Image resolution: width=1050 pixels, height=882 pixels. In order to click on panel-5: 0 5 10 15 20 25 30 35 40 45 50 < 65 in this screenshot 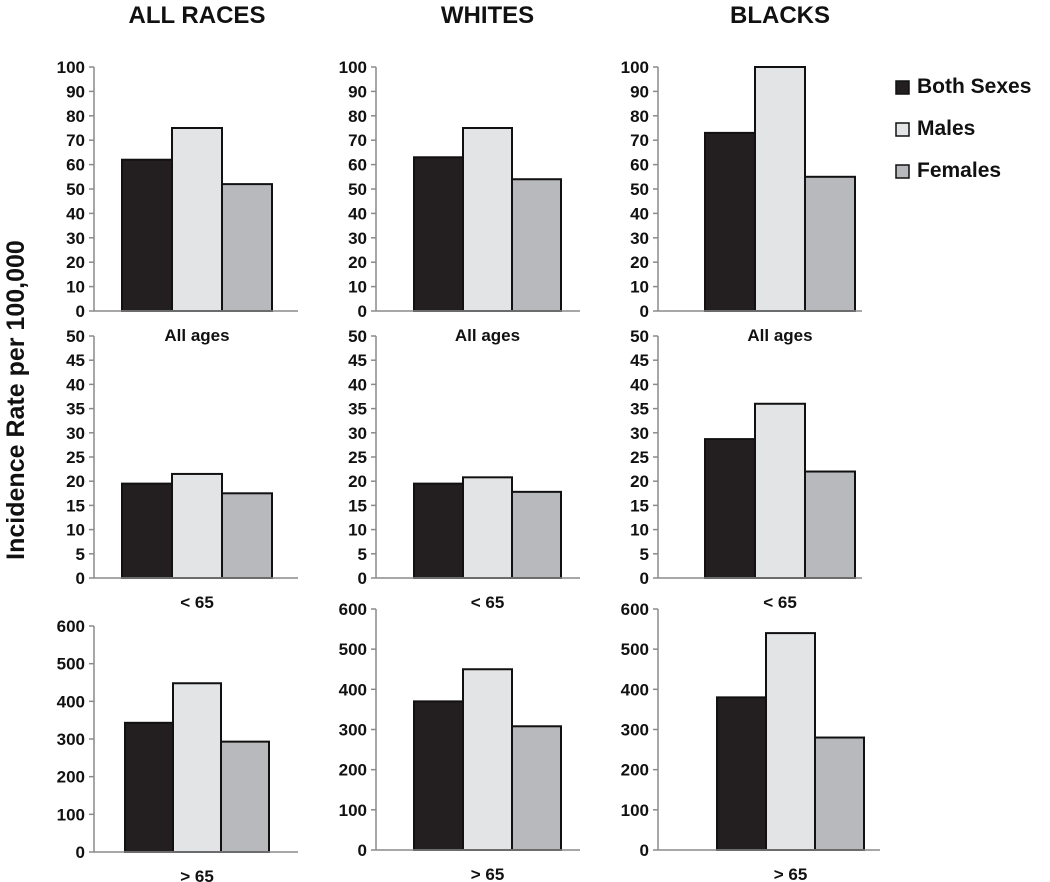, I will do `click(464, 469)`.